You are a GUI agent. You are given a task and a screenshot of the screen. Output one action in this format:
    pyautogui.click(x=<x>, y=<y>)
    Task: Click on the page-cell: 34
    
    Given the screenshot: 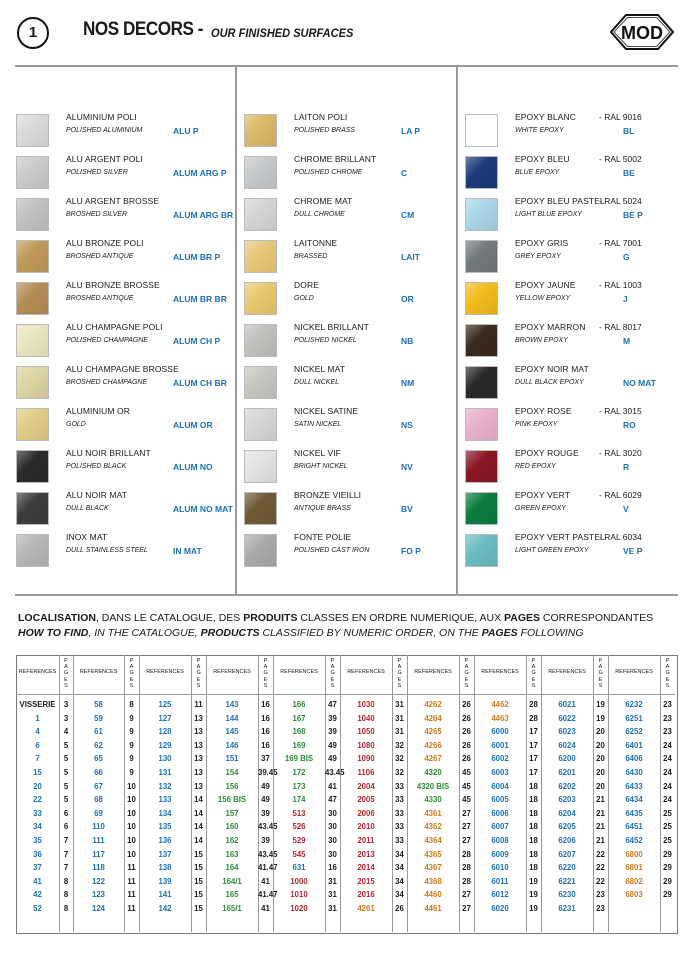 What is the action you would take?
    pyautogui.click(x=399, y=854)
    